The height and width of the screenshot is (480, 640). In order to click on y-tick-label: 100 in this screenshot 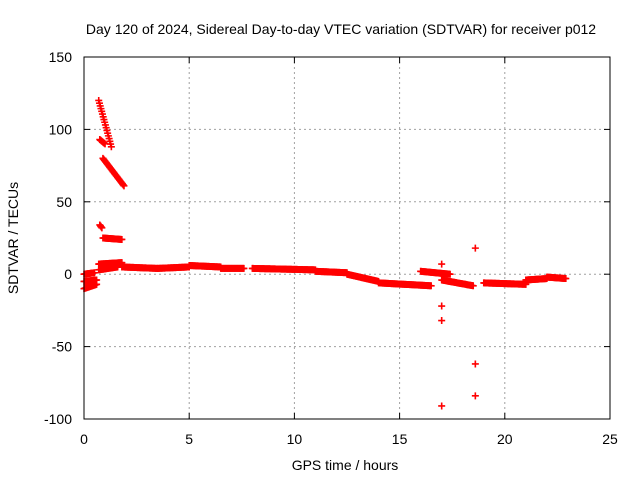, I will do `click(61, 129)`.